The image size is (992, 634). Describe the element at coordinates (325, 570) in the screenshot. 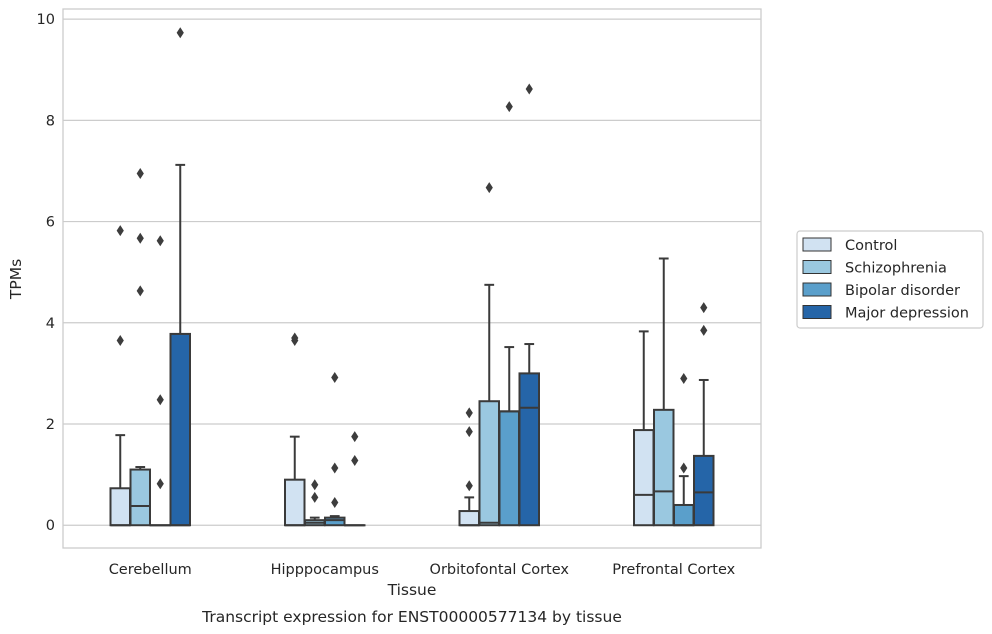

I see `x-tick-label: Hipppocampus` at that location.